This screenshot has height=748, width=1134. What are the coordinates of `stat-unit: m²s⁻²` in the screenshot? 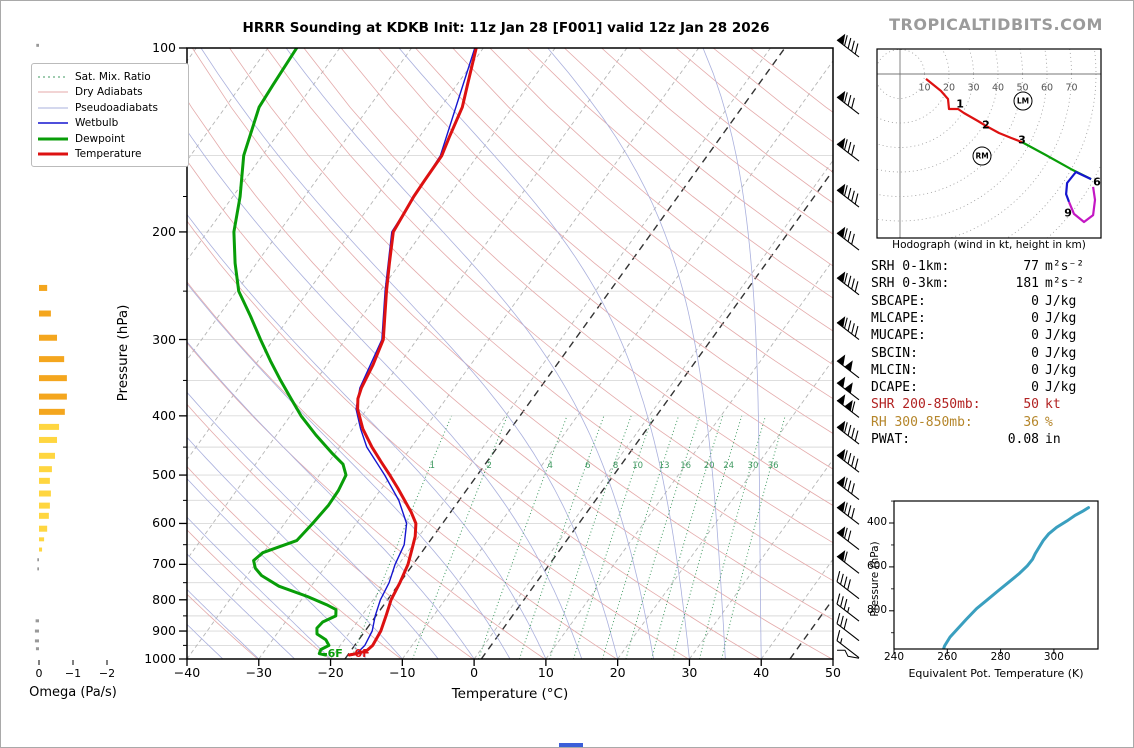 It's located at (1065, 266).